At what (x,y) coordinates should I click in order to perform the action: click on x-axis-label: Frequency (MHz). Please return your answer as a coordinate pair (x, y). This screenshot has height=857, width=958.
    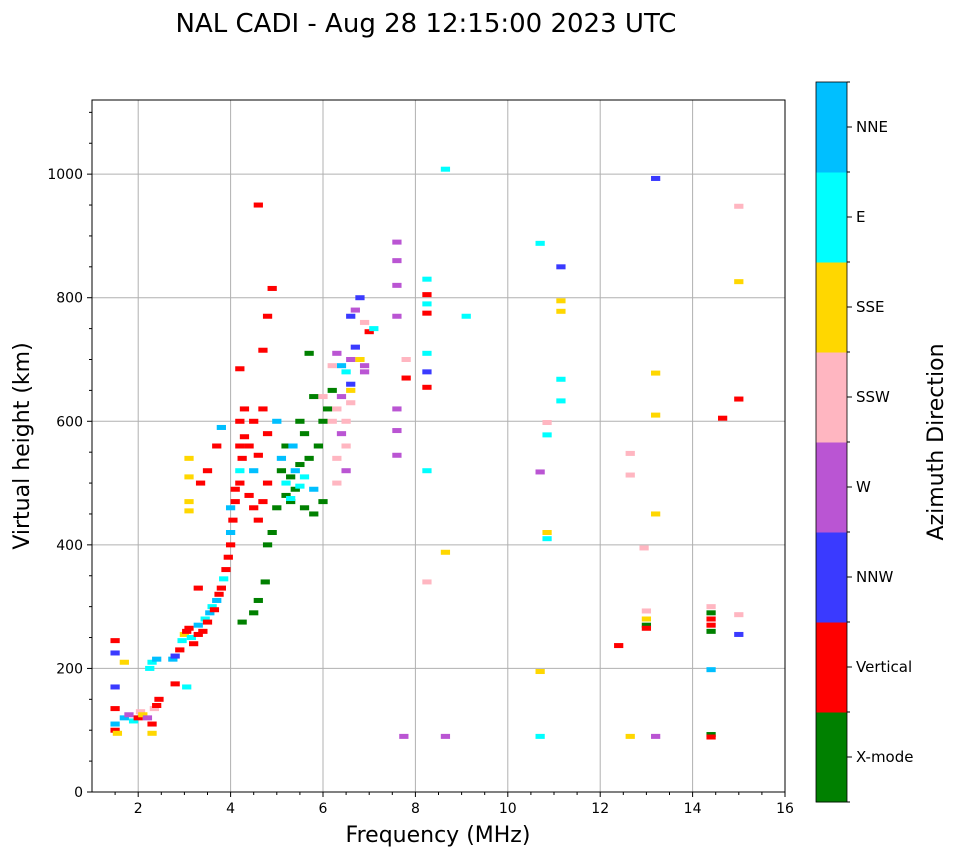
    Looking at the image, I should click on (438, 835).